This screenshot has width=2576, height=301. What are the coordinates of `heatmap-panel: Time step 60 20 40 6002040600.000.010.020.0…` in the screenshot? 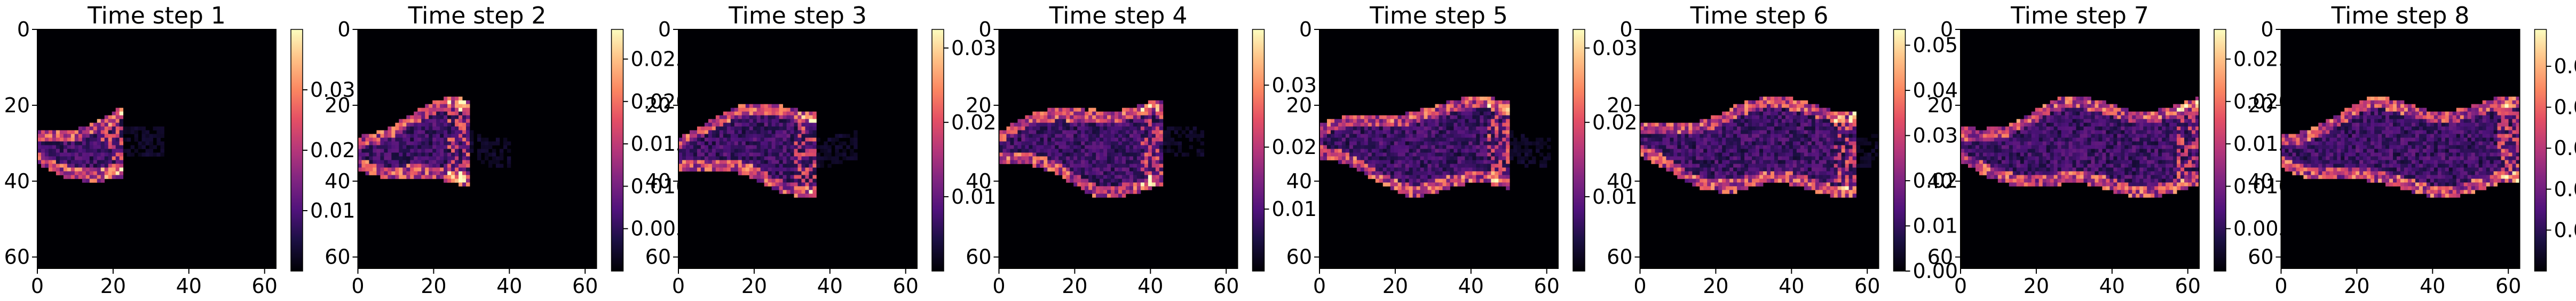 It's located at (1782, 150).